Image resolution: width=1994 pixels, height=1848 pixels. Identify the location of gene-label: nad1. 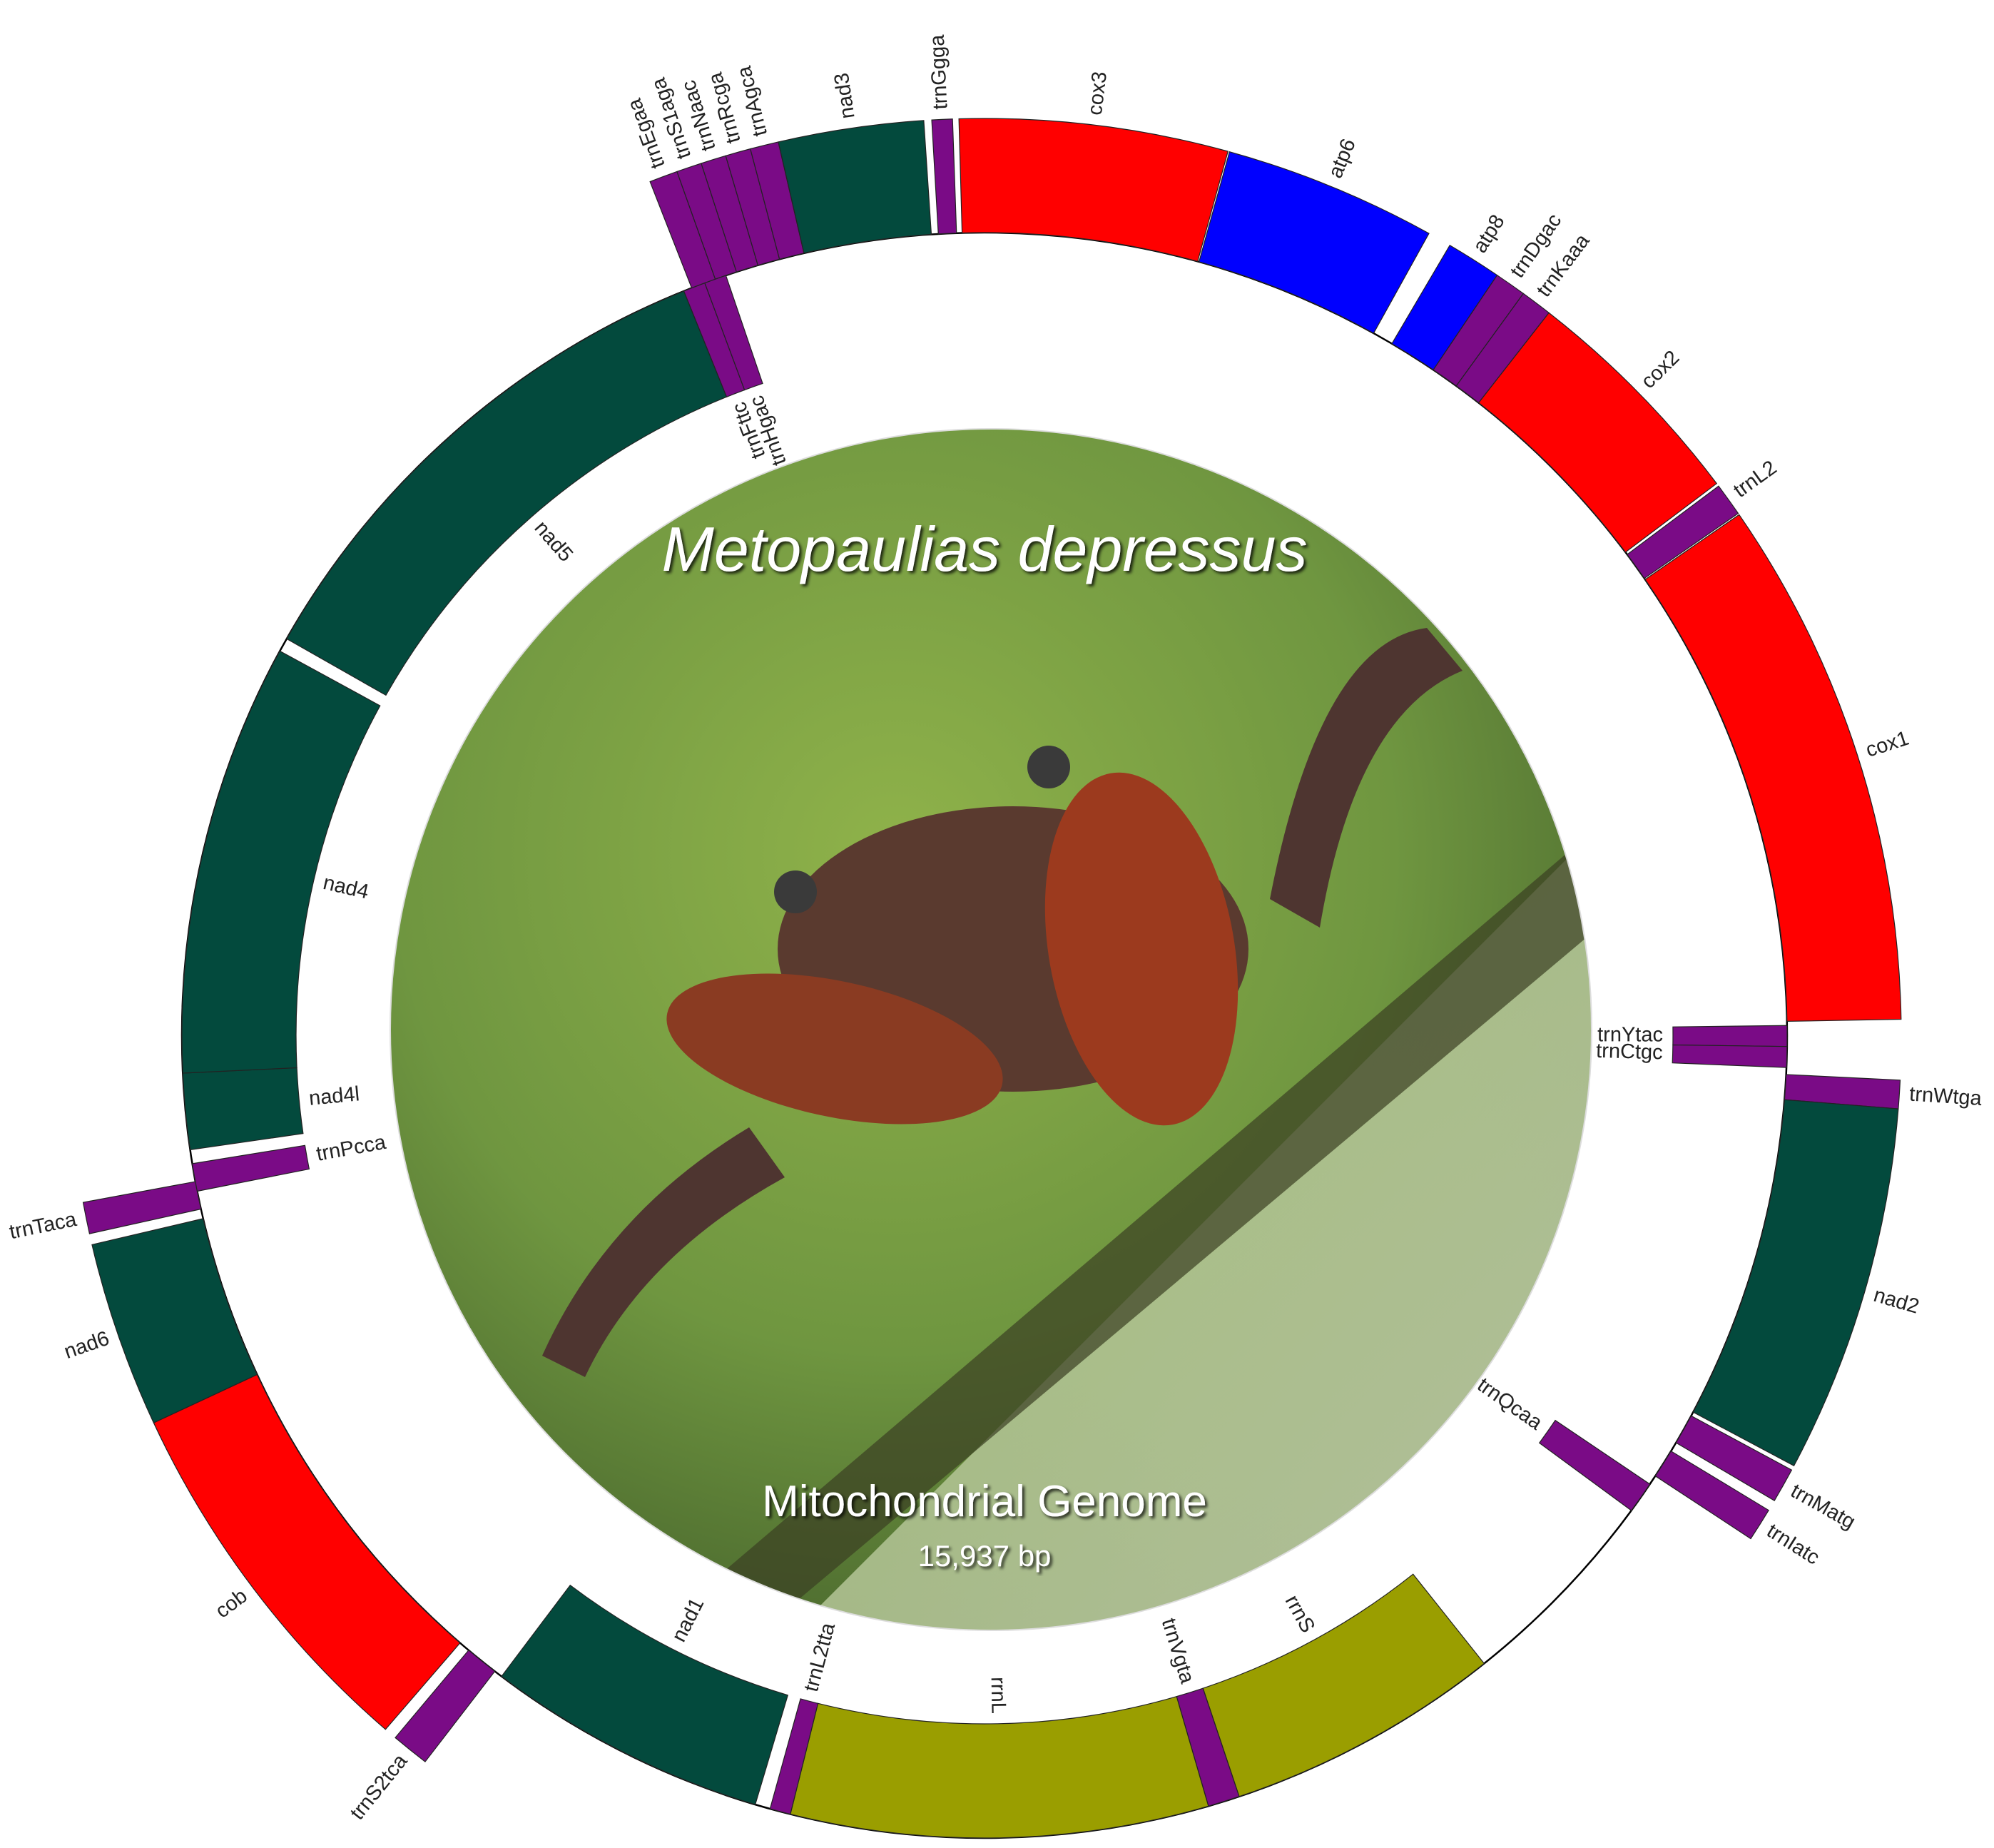
(688, 1620).